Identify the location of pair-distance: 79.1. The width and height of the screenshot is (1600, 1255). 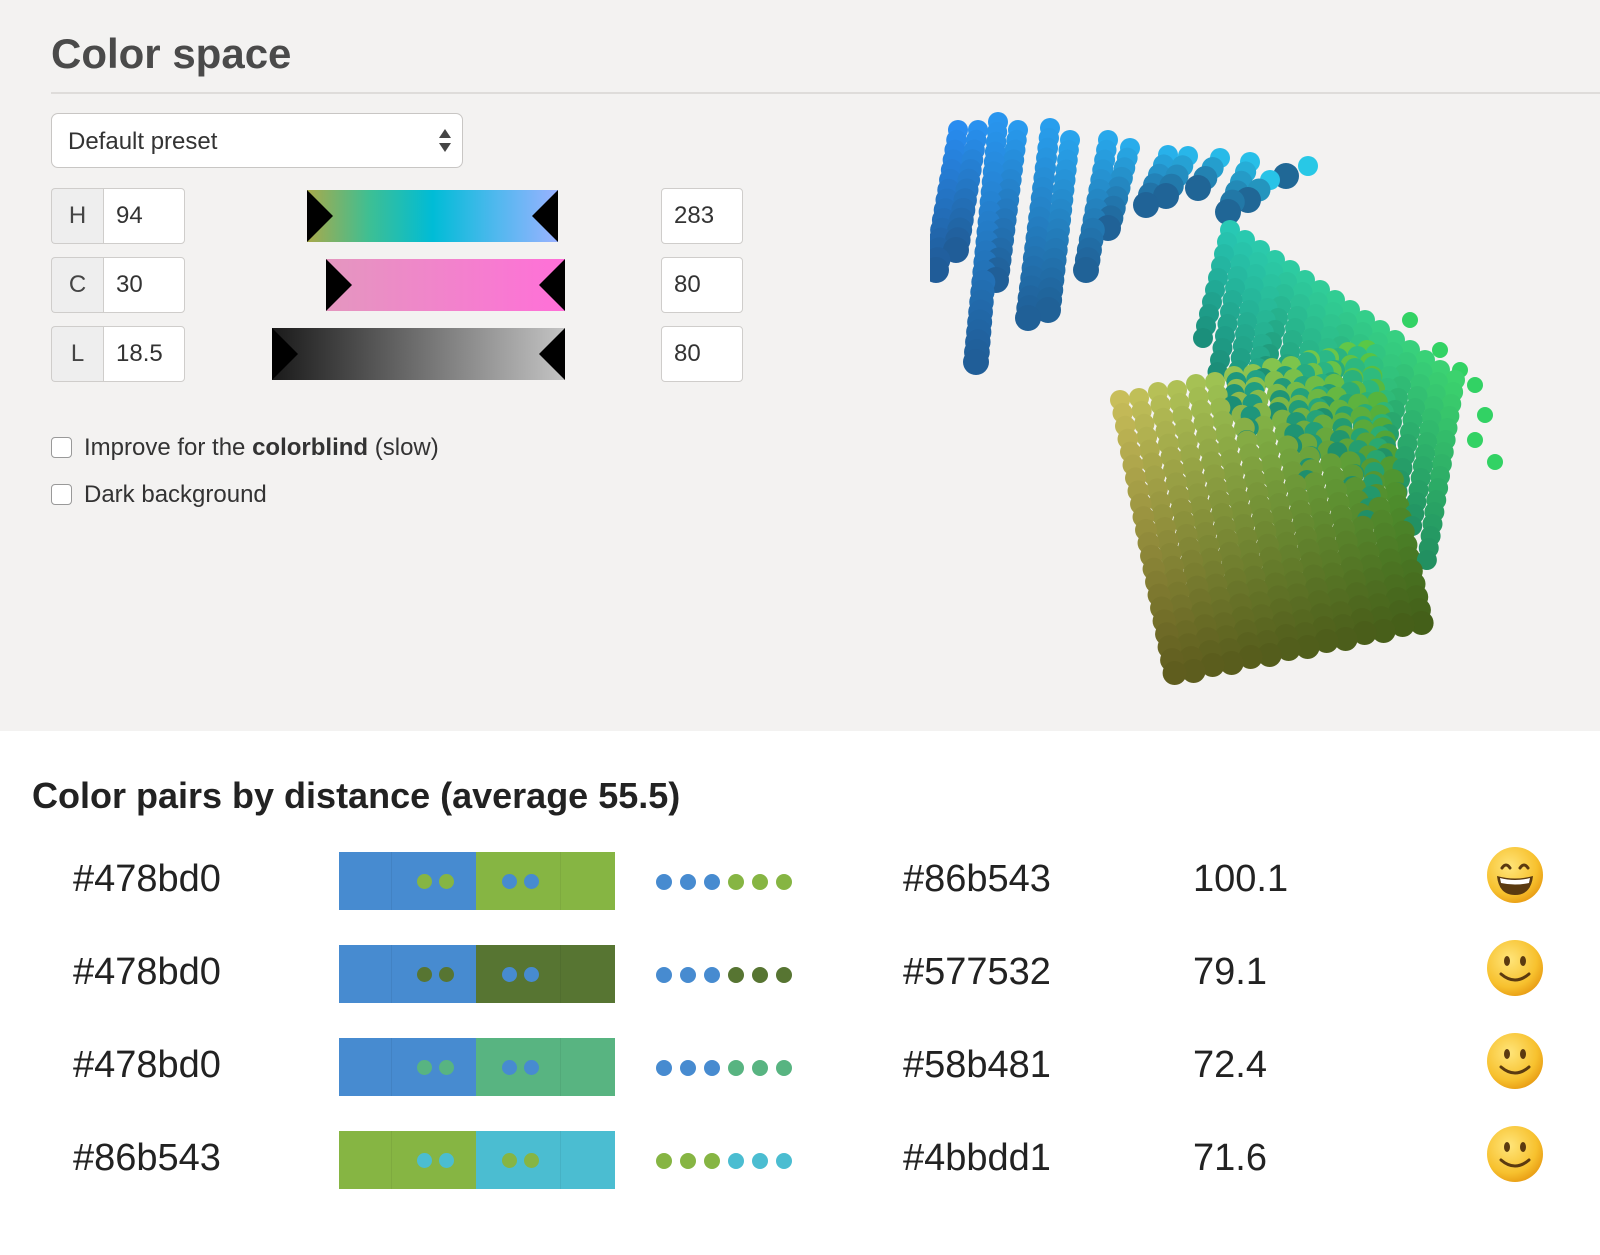
(1230, 972).